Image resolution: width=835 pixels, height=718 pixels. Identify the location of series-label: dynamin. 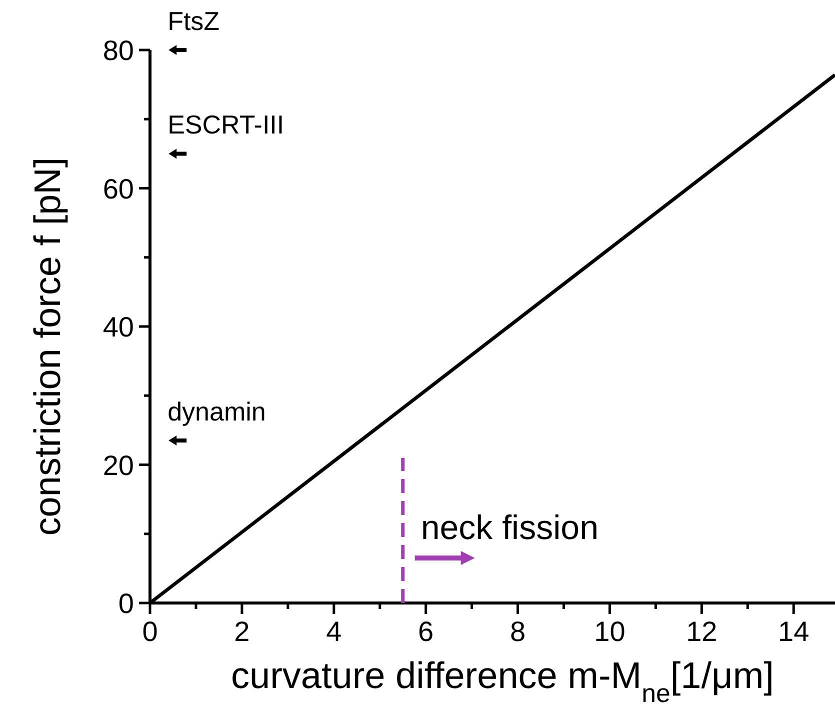
(217, 411).